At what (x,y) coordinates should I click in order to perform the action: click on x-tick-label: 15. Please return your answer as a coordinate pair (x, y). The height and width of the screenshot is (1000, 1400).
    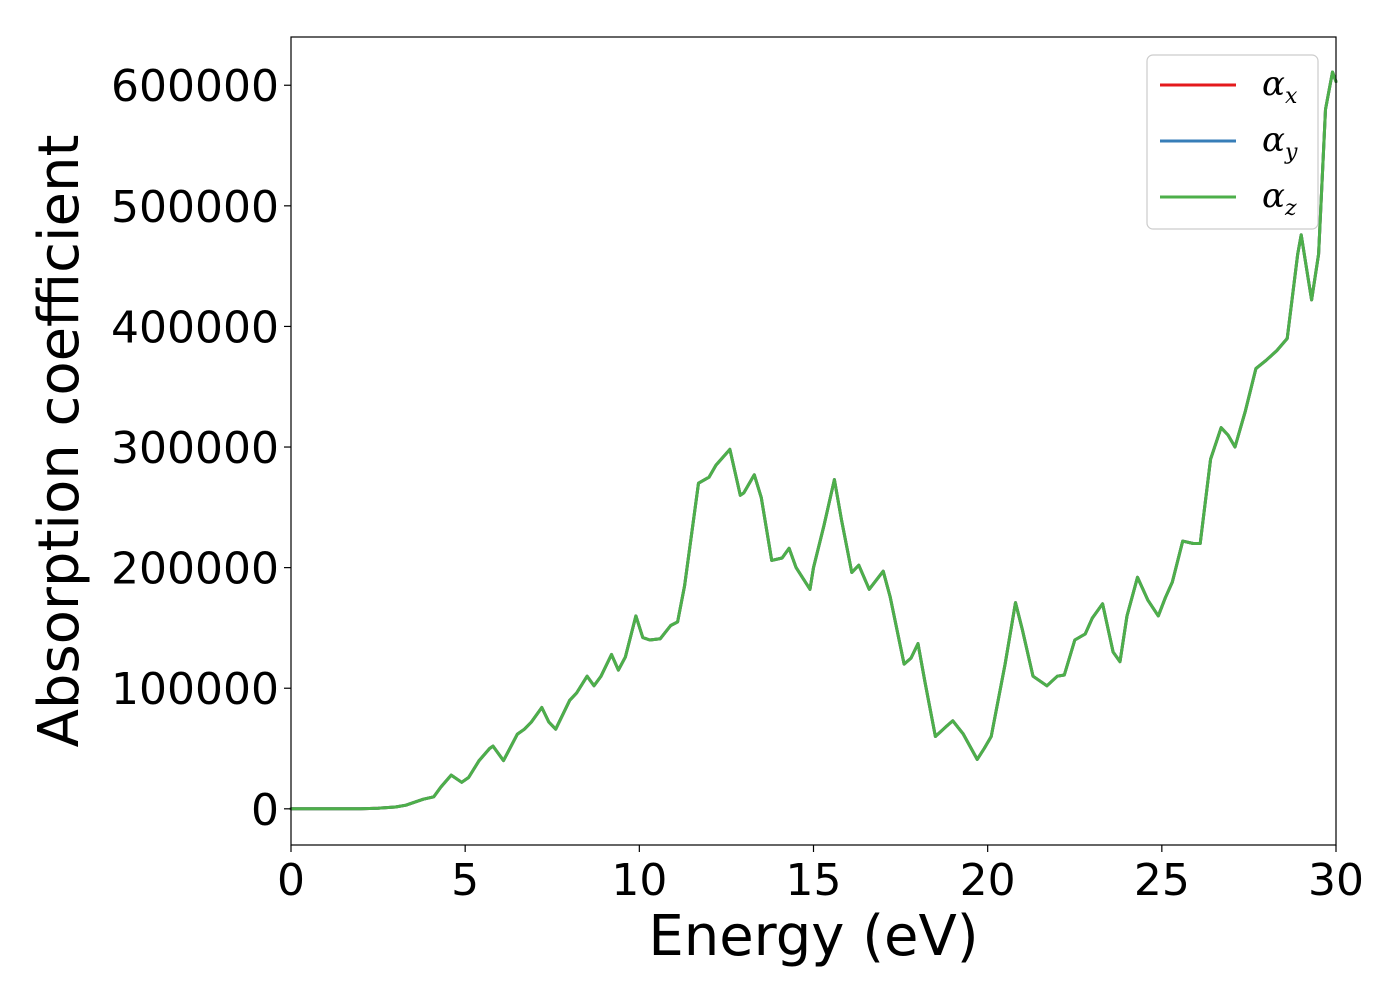
    Looking at the image, I should click on (814, 880).